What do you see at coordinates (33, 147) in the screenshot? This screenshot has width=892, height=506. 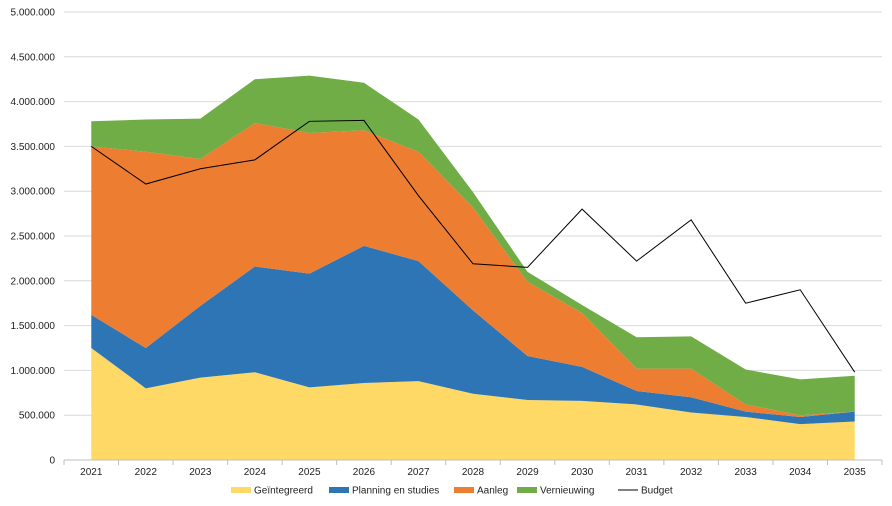 I see `y-tick-label: 3.500.000` at bounding box center [33, 147].